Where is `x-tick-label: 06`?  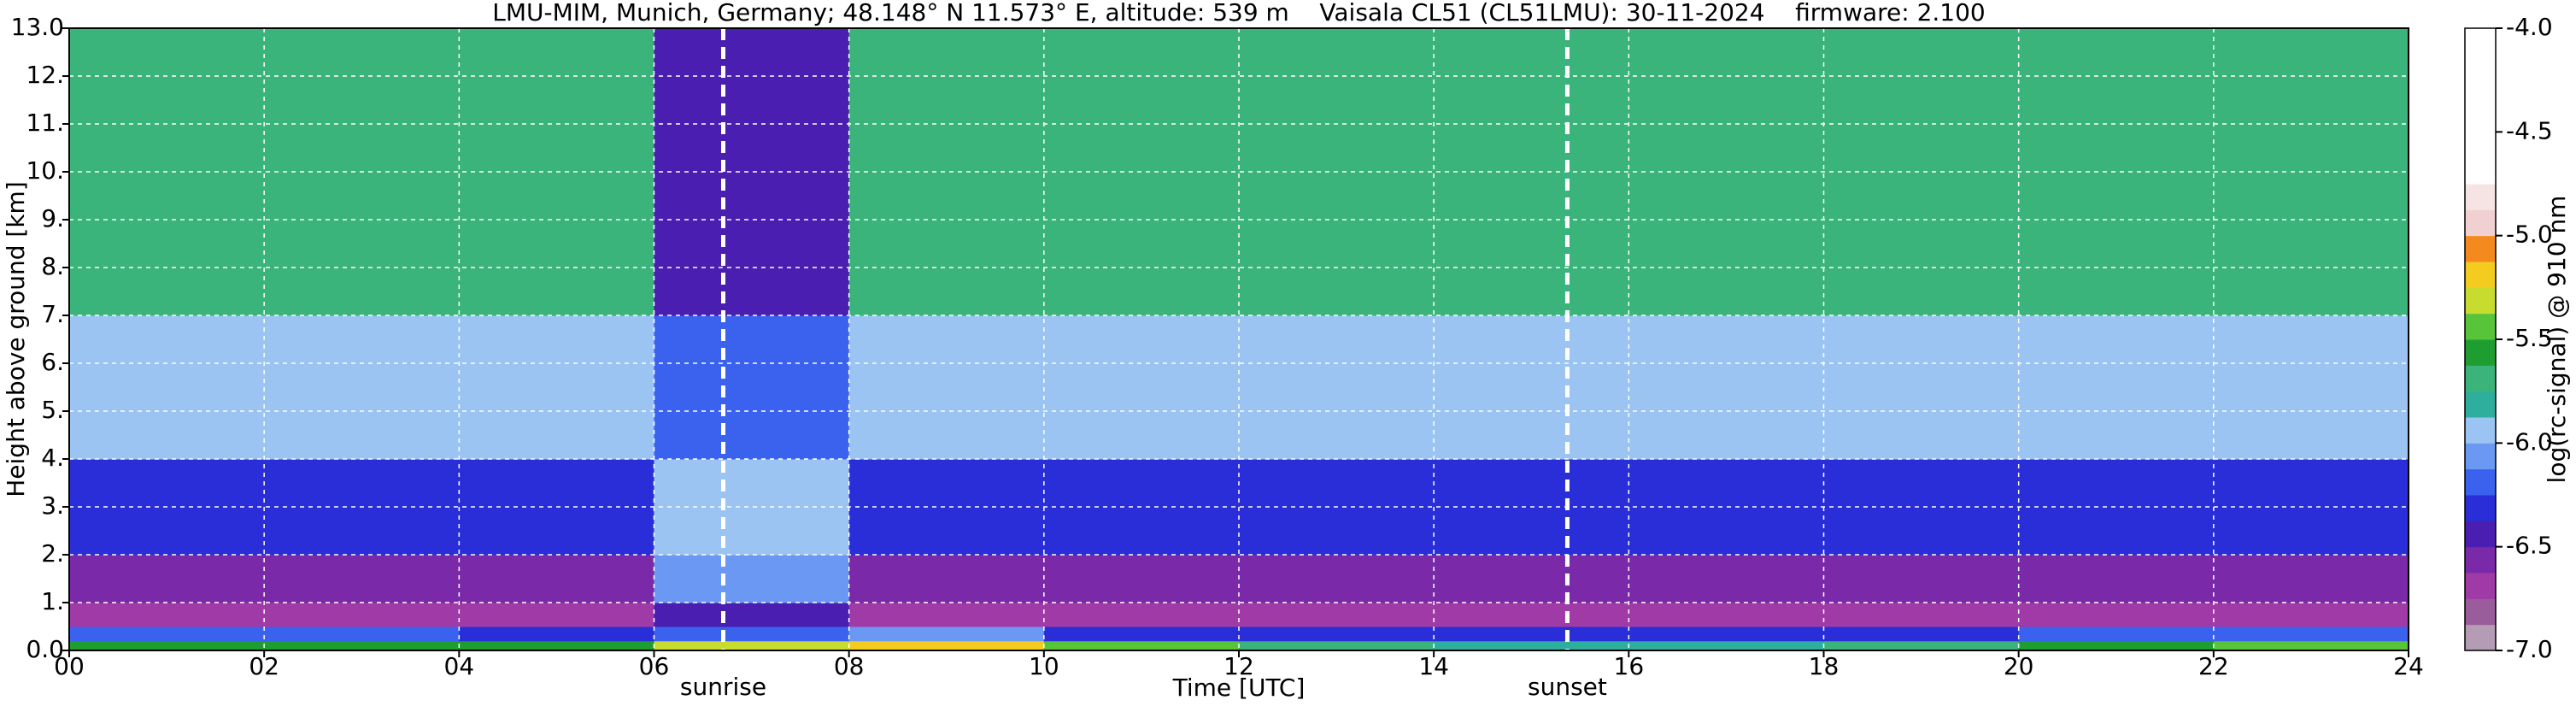 x-tick-label: 06 is located at coordinates (654, 666).